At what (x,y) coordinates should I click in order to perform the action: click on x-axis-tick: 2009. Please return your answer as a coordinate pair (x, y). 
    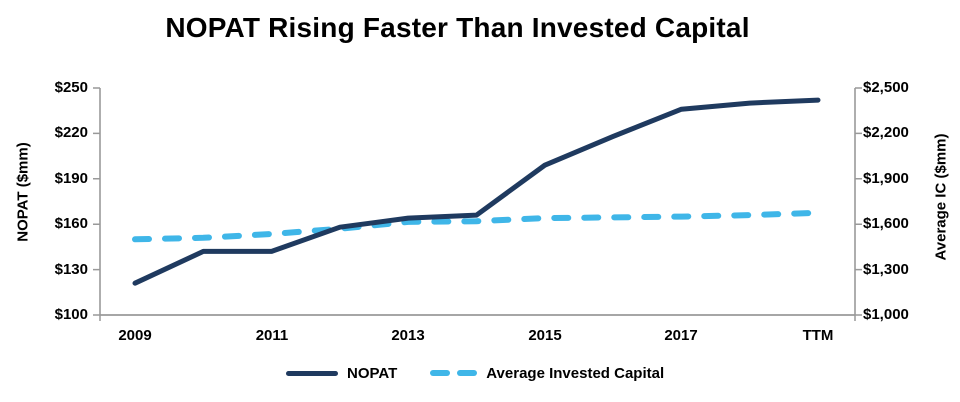
    Looking at the image, I should click on (135, 335).